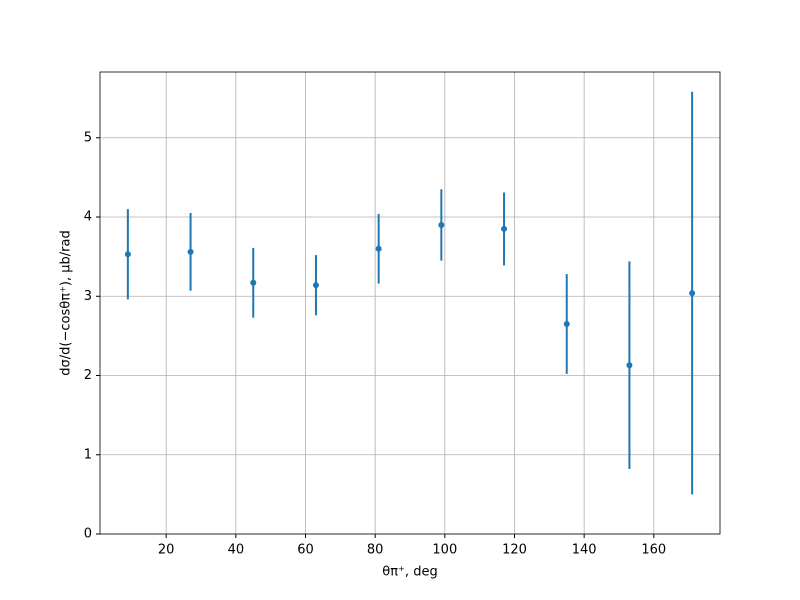  I want to click on x-tick-label: 40, so click(236, 550).